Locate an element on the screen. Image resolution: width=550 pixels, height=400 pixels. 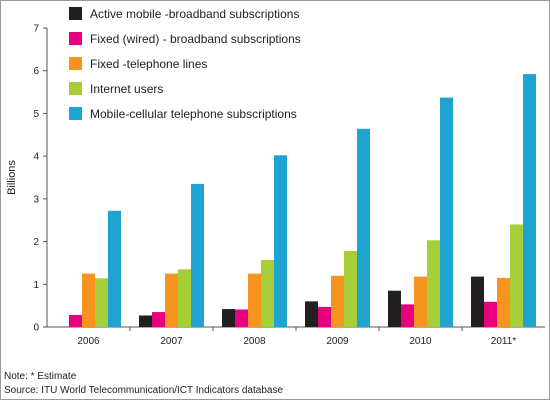
y-tick-label: 0 is located at coordinates (36, 328).